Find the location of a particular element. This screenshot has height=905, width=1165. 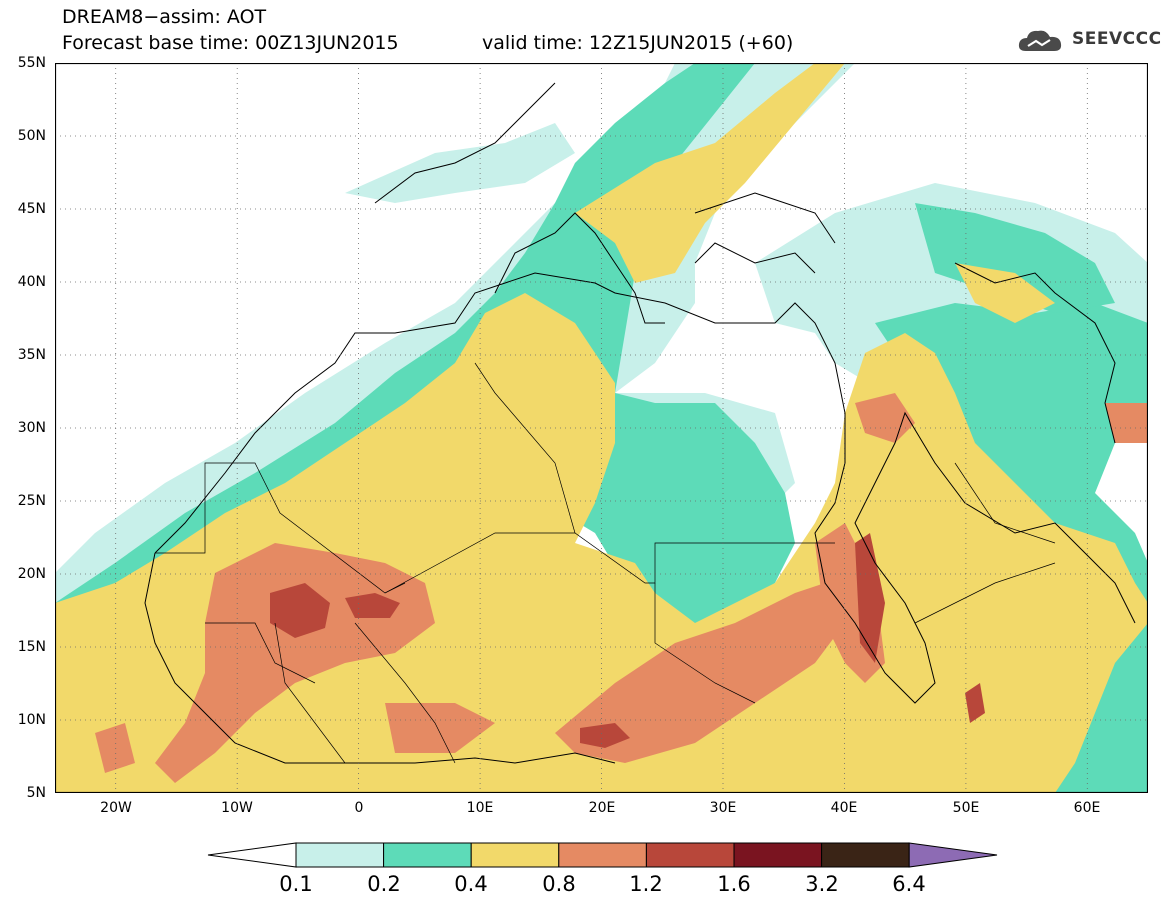

lat-label-15n: 15N is located at coordinates (31, 647).